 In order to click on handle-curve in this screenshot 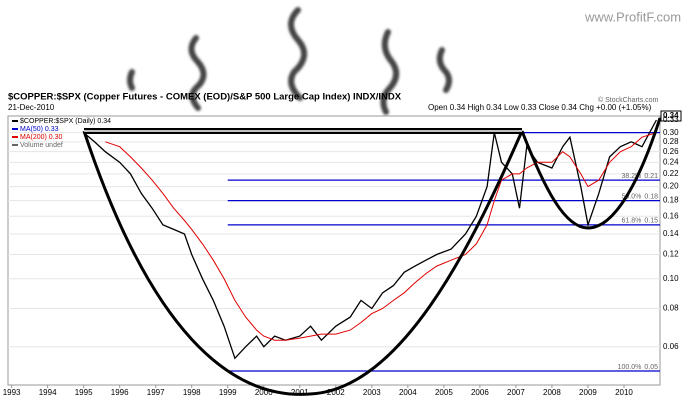, I will do `click(591, 173)`.